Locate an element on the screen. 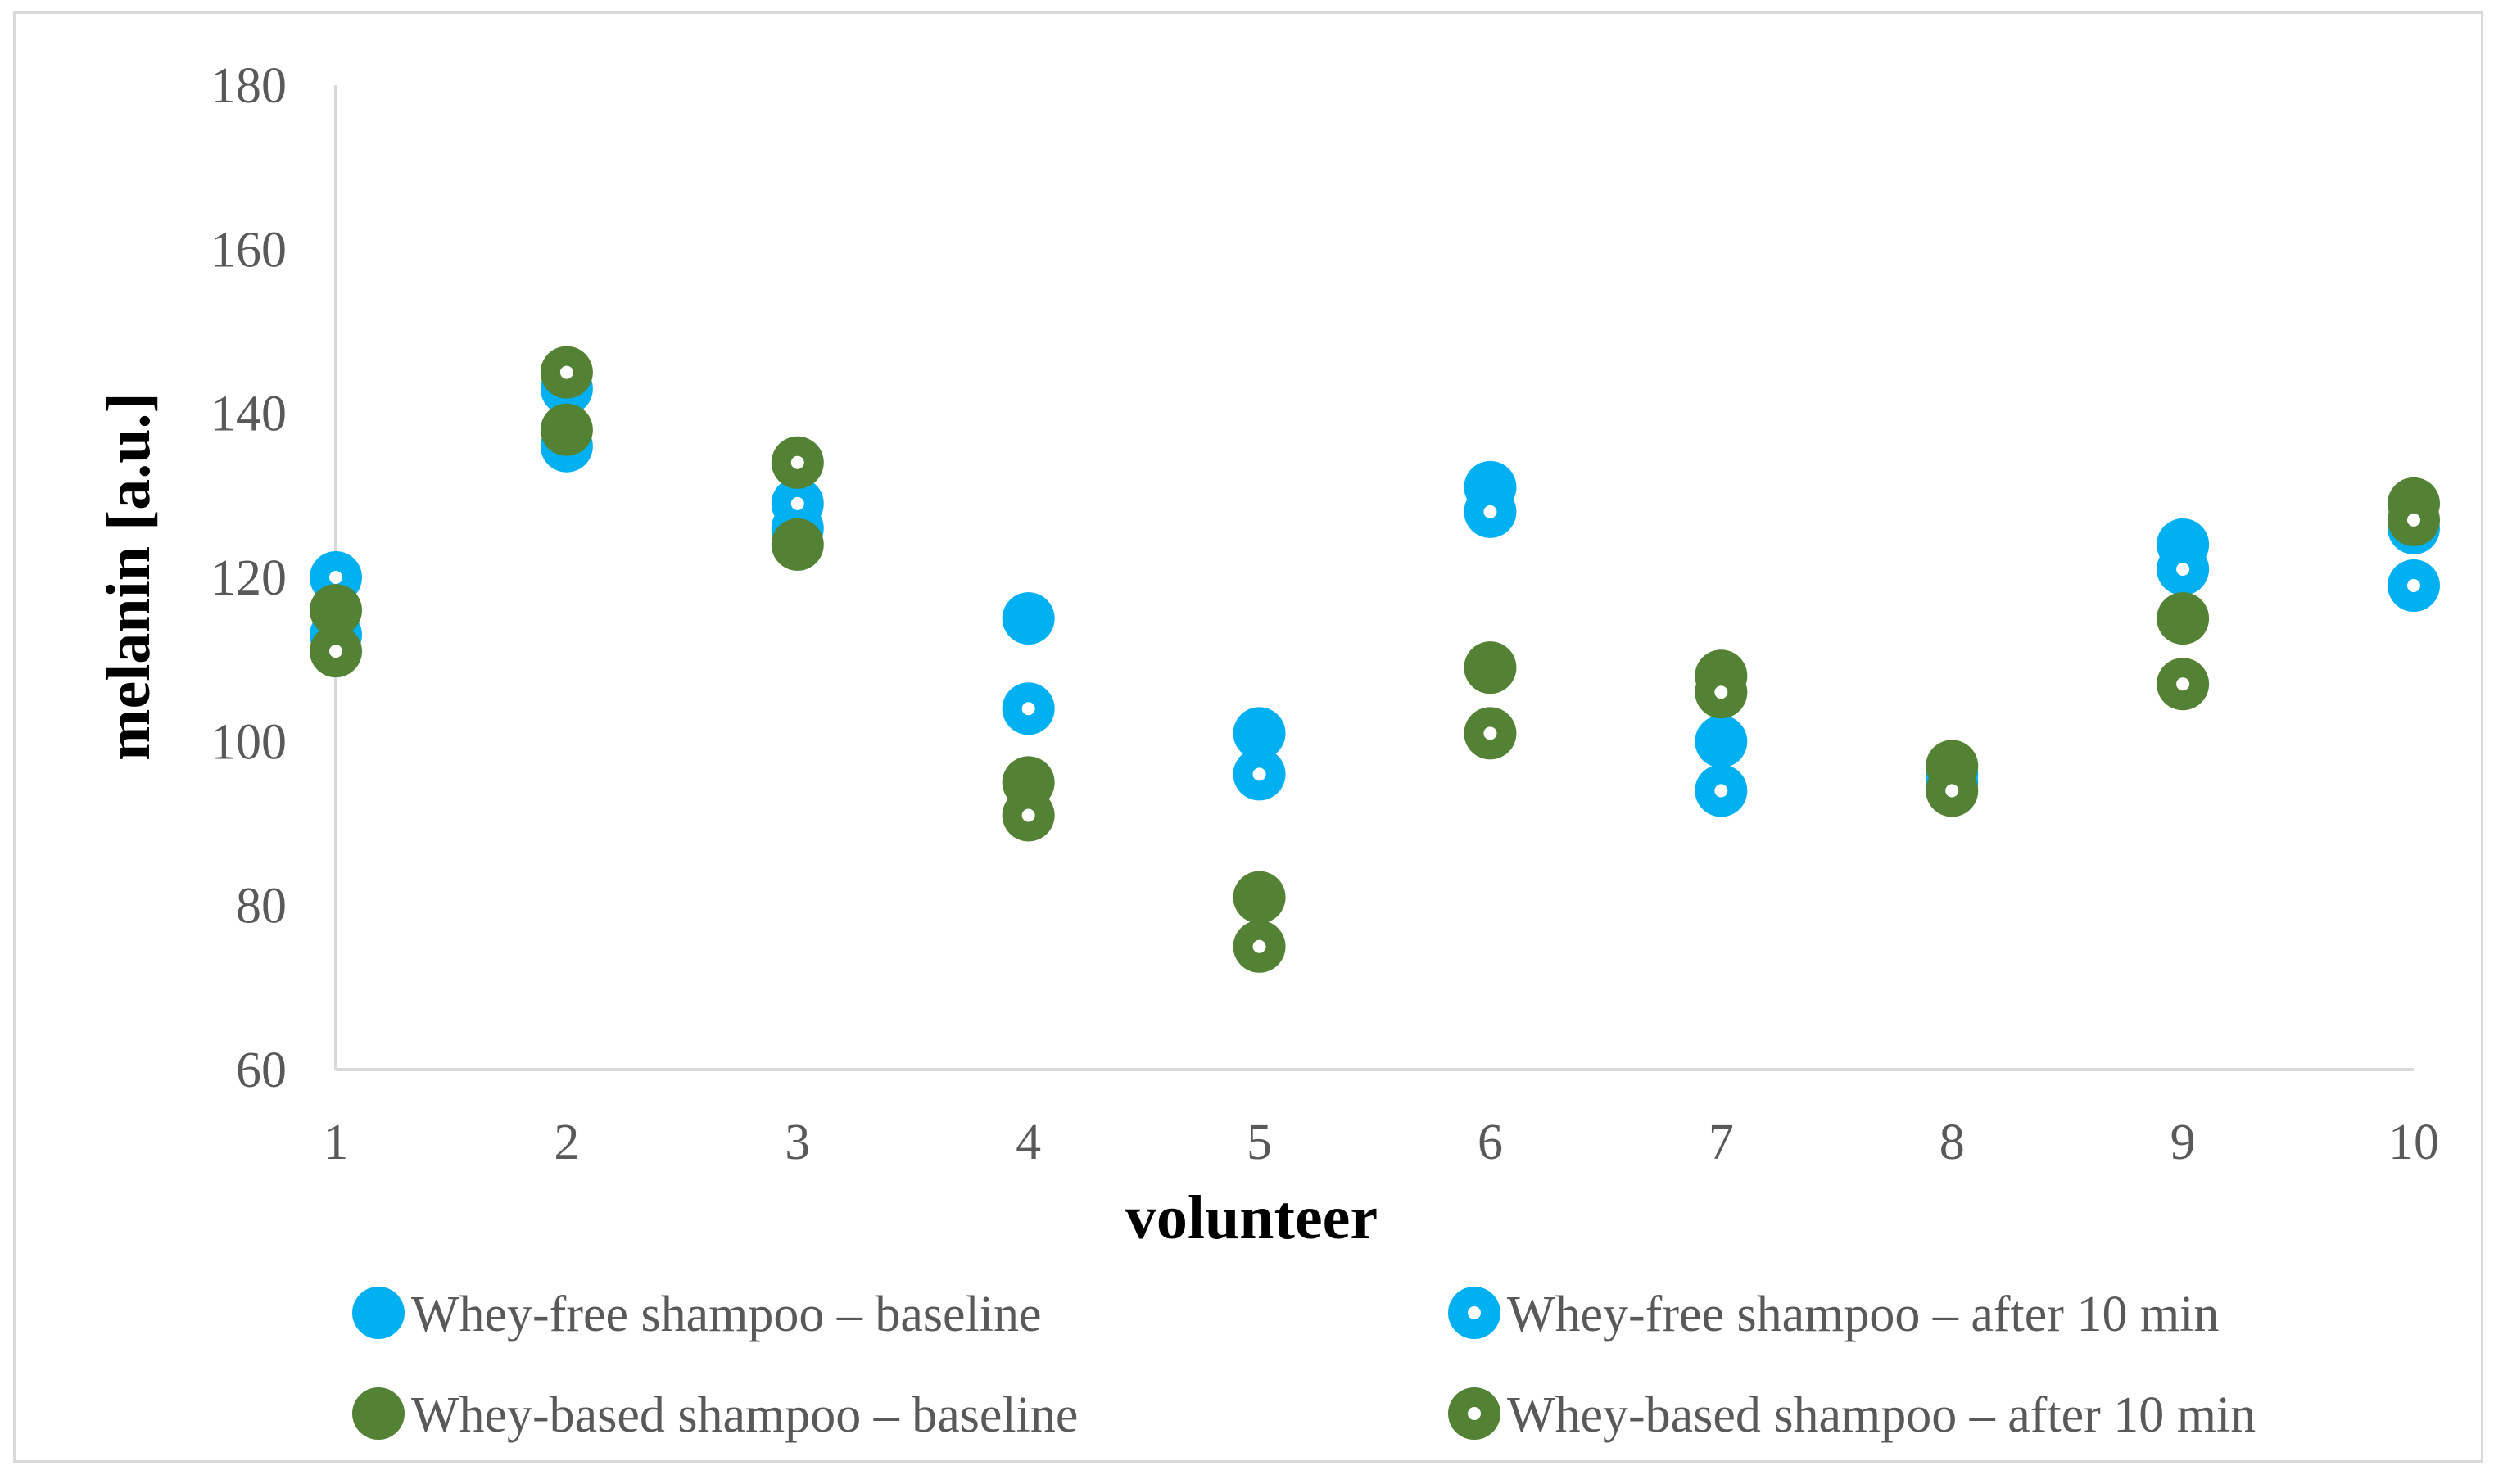 Image resolution: width=2503 pixels, height=1484 pixels. x-axis-title: volunteer is located at coordinates (1251, 1217).